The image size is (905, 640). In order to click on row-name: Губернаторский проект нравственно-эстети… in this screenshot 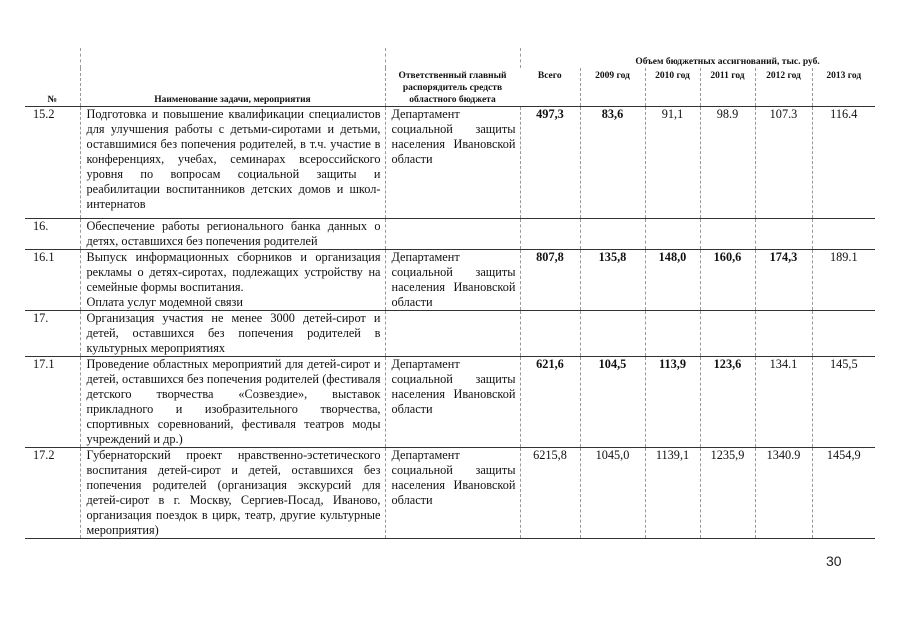, I will do `click(232, 493)`.